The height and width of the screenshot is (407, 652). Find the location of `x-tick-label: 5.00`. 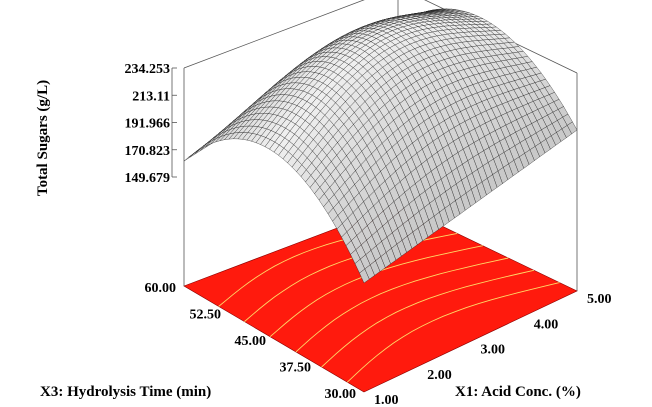

x-tick-label: 5.00 is located at coordinates (599, 299).